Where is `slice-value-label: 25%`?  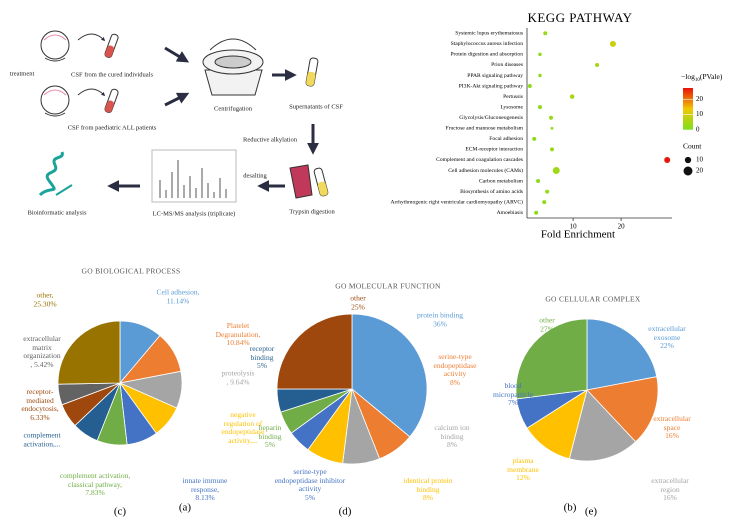
slice-value-label: 25% is located at coordinates (358, 306).